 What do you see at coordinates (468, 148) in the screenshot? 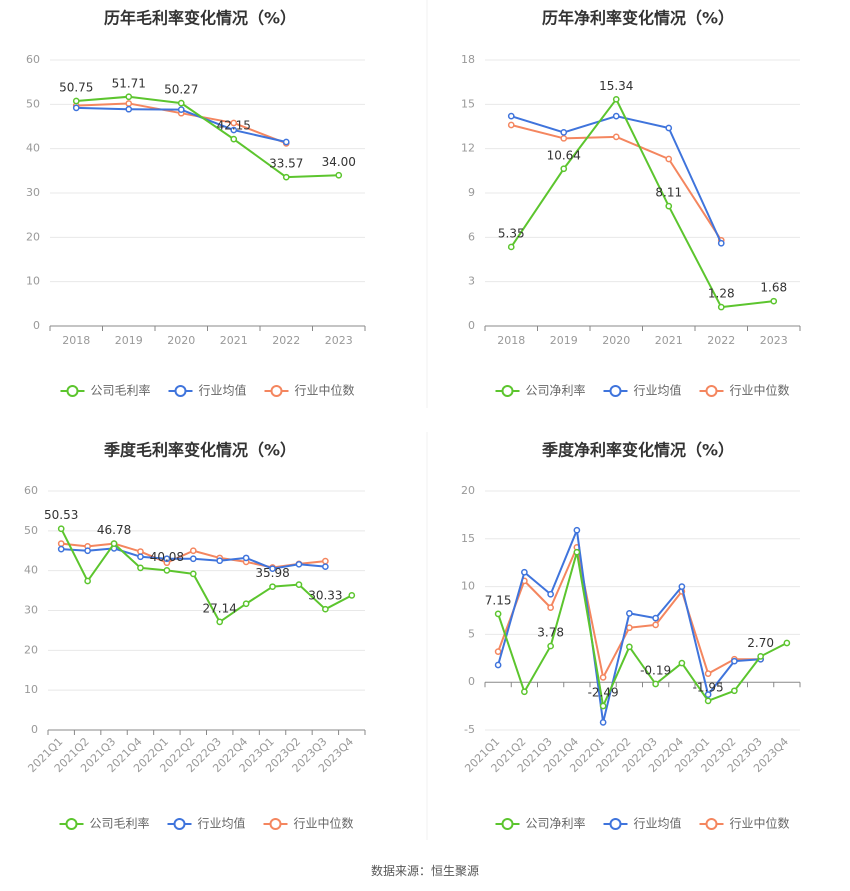
I see `y-tick-label: 12` at bounding box center [468, 148].